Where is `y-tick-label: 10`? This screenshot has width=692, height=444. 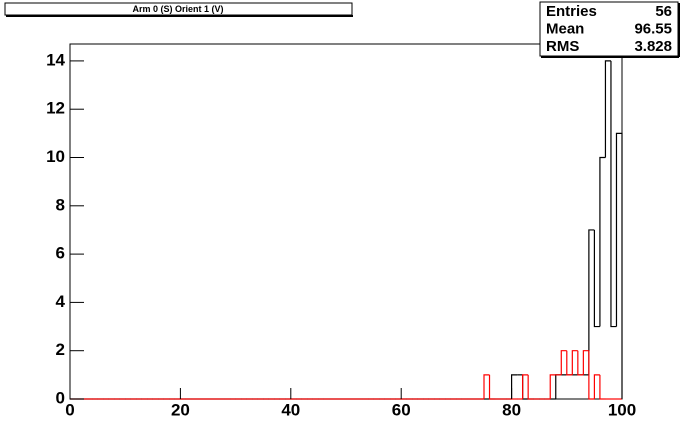 y-tick-label: 10 is located at coordinates (55, 156).